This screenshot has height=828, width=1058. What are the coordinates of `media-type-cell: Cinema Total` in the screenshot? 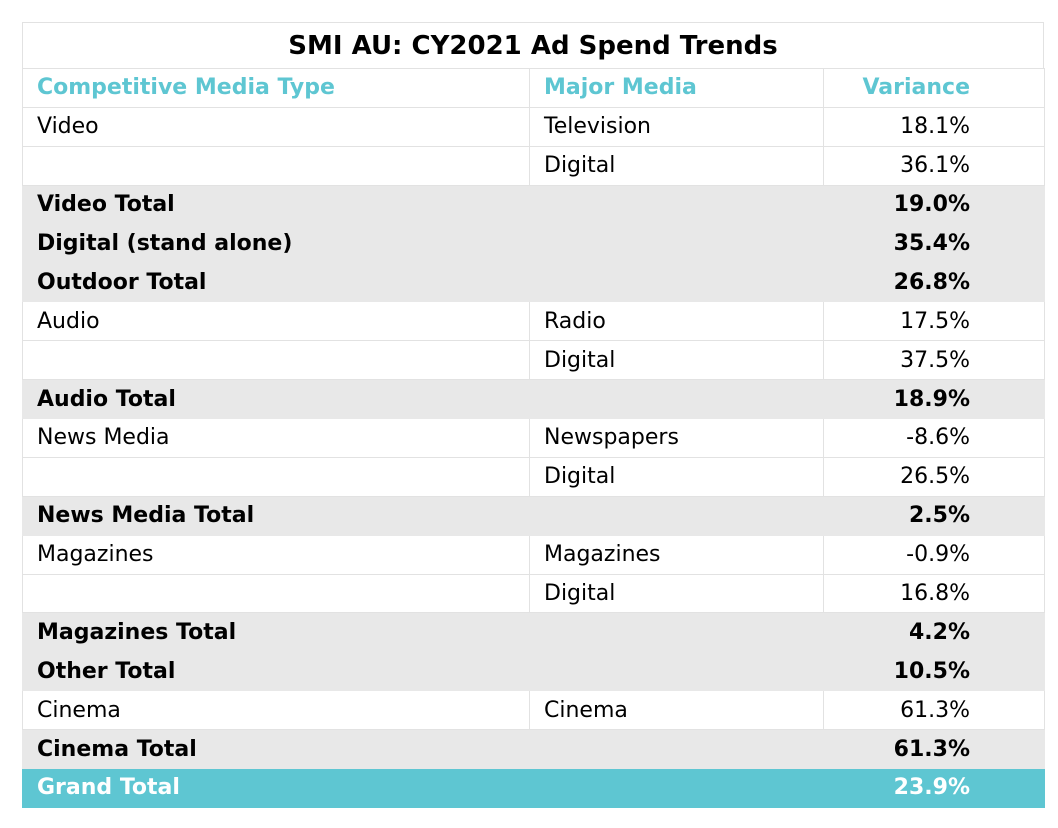 It's located at (276, 749).